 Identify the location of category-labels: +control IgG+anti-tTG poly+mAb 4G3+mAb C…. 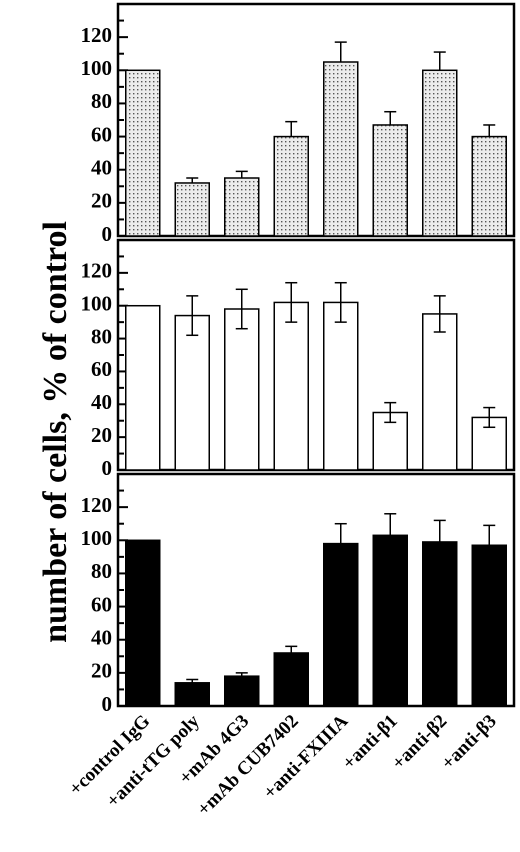
(283, 765).